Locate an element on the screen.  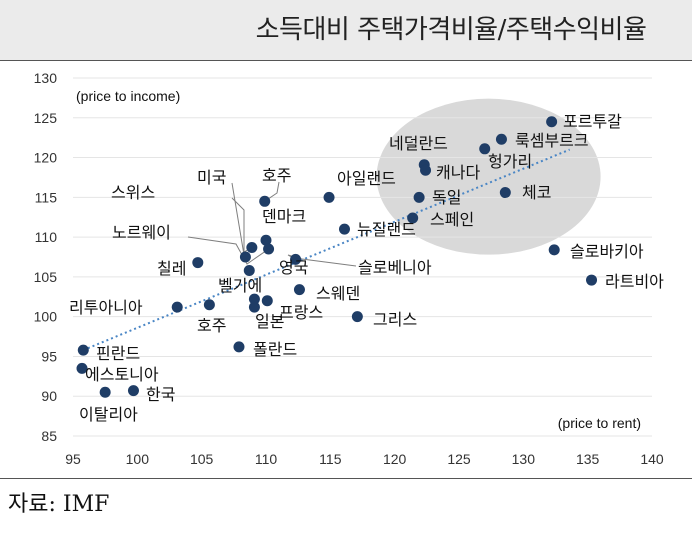
y-tick-label: 85 is located at coordinates (49, 436).